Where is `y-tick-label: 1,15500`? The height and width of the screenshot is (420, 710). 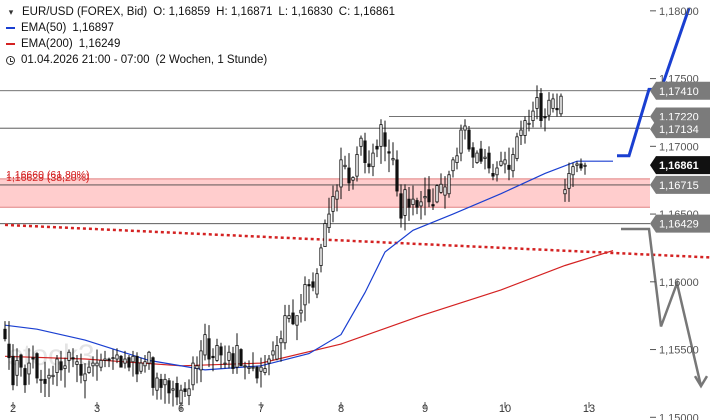 y-tick-label: 1,15500 is located at coordinates (679, 351).